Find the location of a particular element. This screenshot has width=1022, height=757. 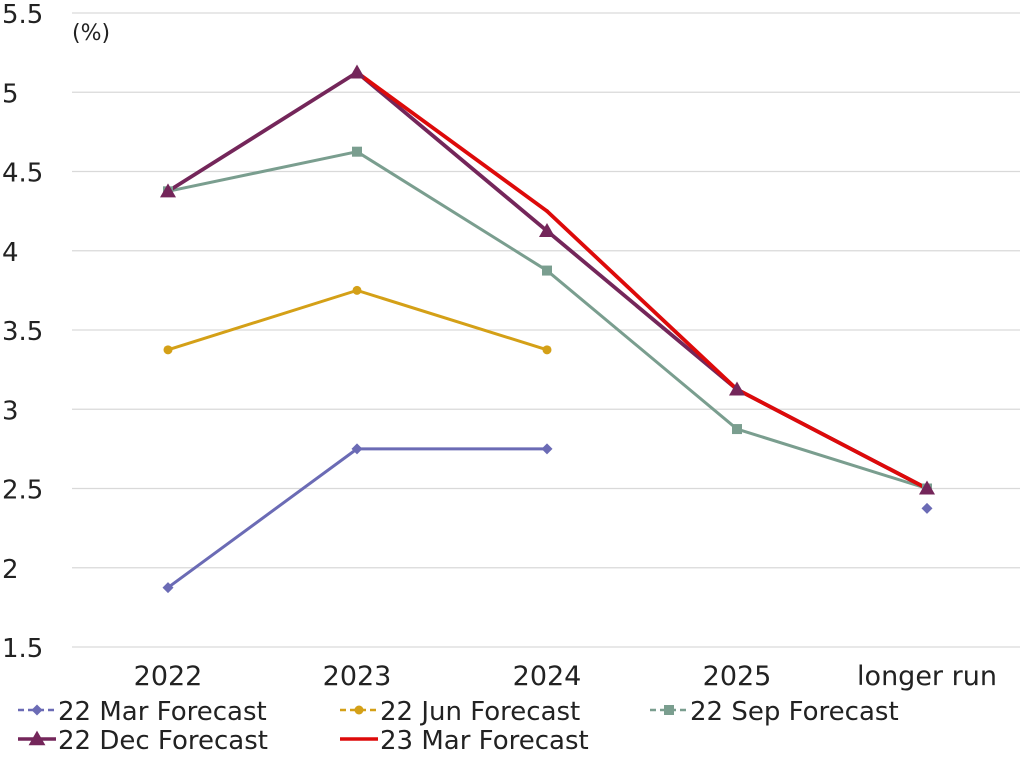

legend-item: 23 Mar Forecast is located at coordinates (464, 741).